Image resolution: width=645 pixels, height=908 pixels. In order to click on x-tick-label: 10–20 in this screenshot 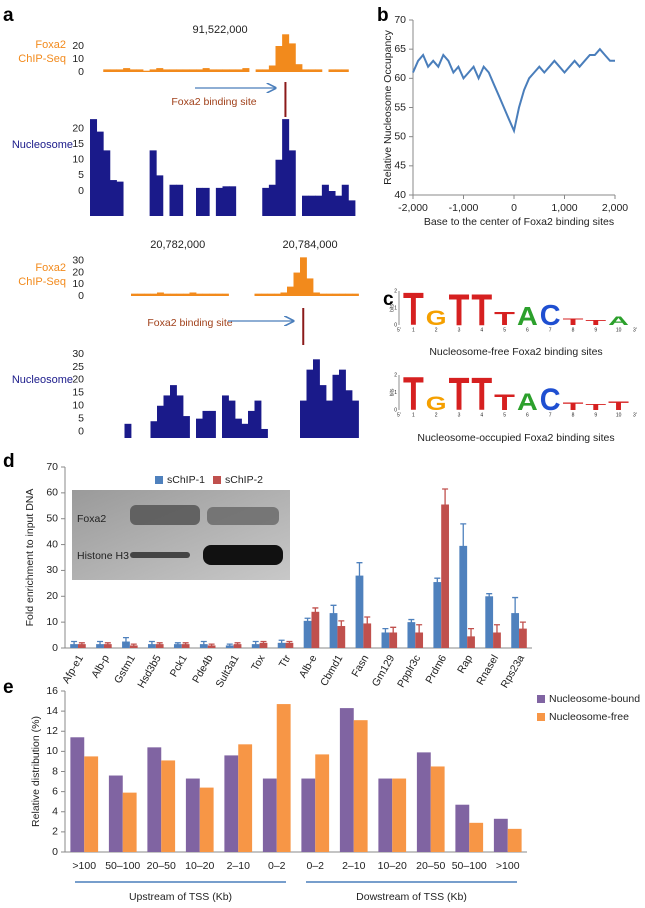, I will do `click(392, 866)`.